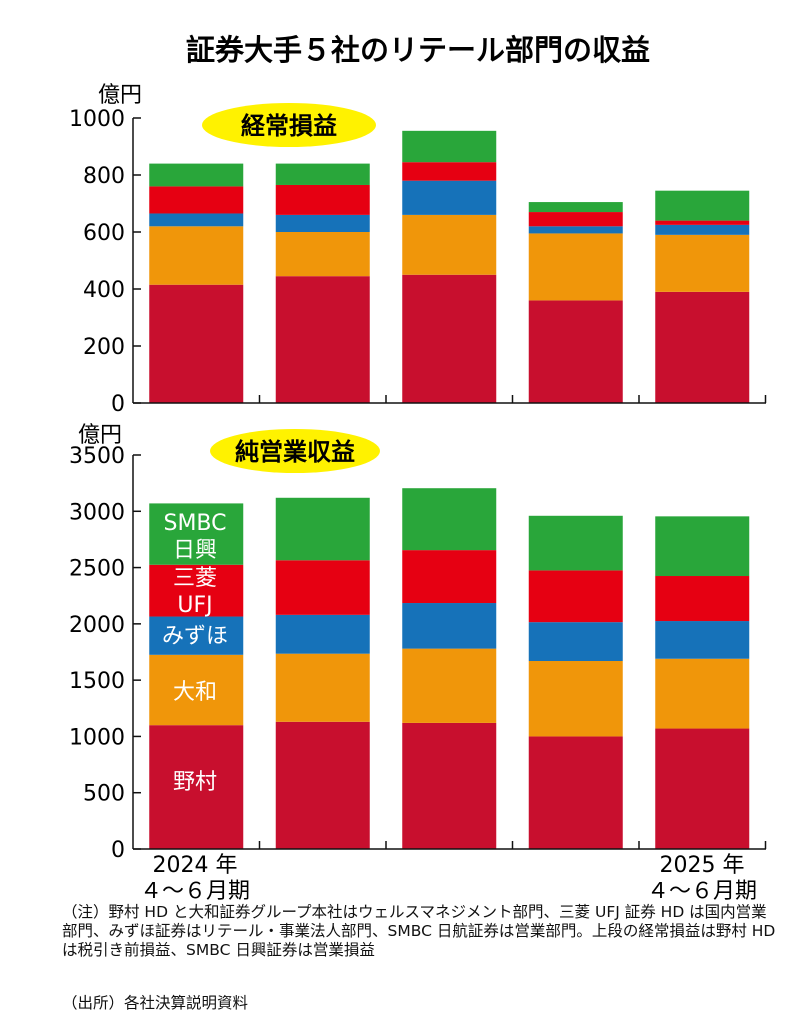 Image resolution: width=807 pixels, height=1024 pixels. Describe the element at coordinates (97, 512) in the screenshot. I see `bottom-y-tick-label: 3000` at that location.